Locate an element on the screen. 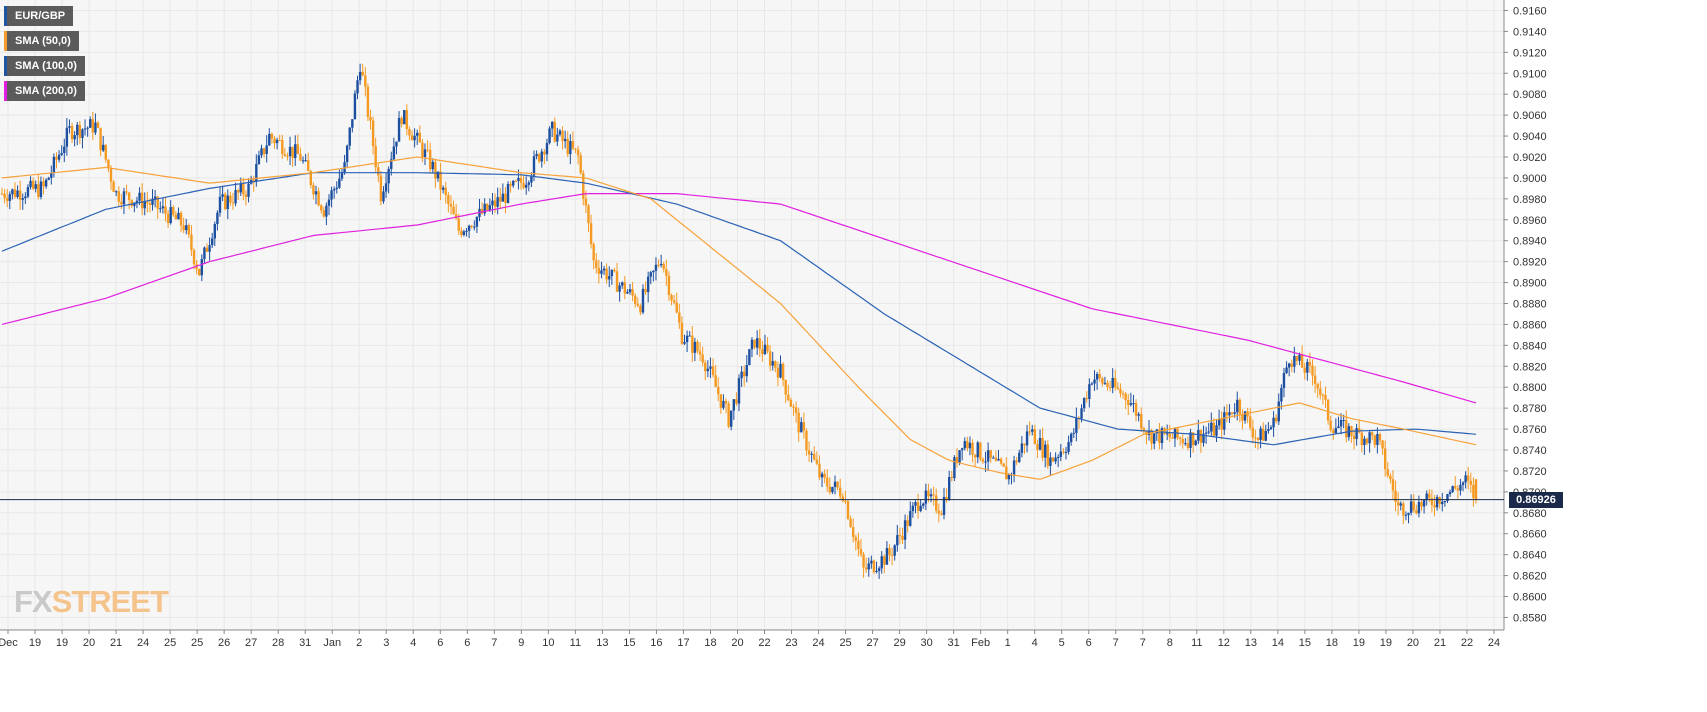 This screenshot has width=1707, height=712. legend-item-sma100: SMA (100,0) is located at coordinates (44, 66).